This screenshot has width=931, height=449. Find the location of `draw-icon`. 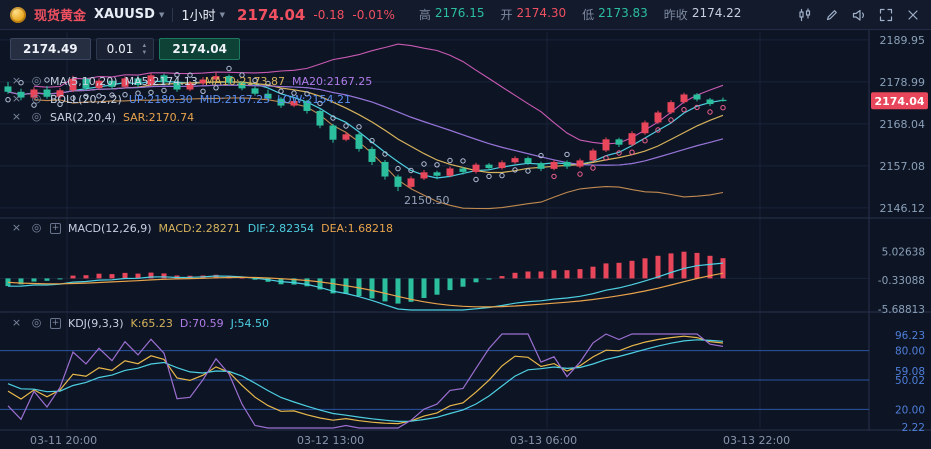

draw-icon is located at coordinates (832, 15).